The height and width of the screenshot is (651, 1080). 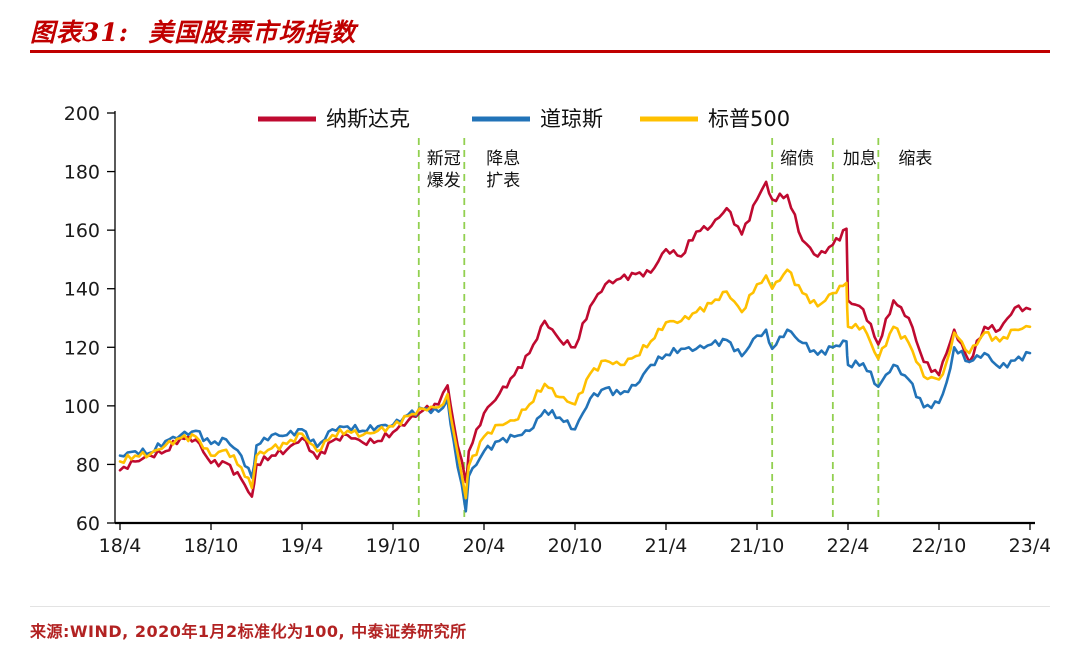 I want to click on event-label-5: 缩表, so click(x=915, y=159).